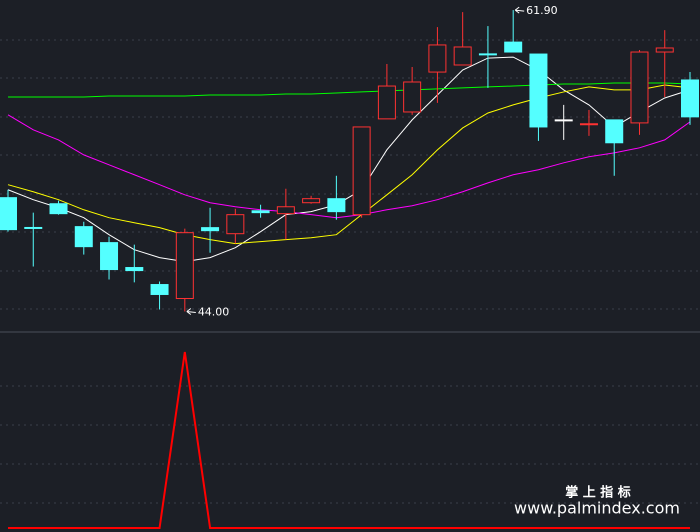 The image size is (700, 532). I want to click on moving-average-line, so click(349, 90).